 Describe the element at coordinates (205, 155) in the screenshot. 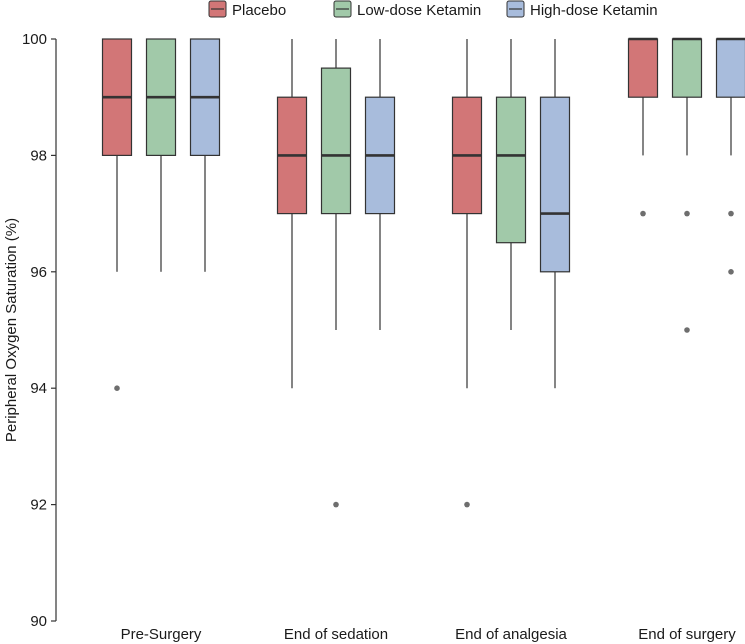

I see `box-high-dose-ketamin-pre-surgery` at that location.